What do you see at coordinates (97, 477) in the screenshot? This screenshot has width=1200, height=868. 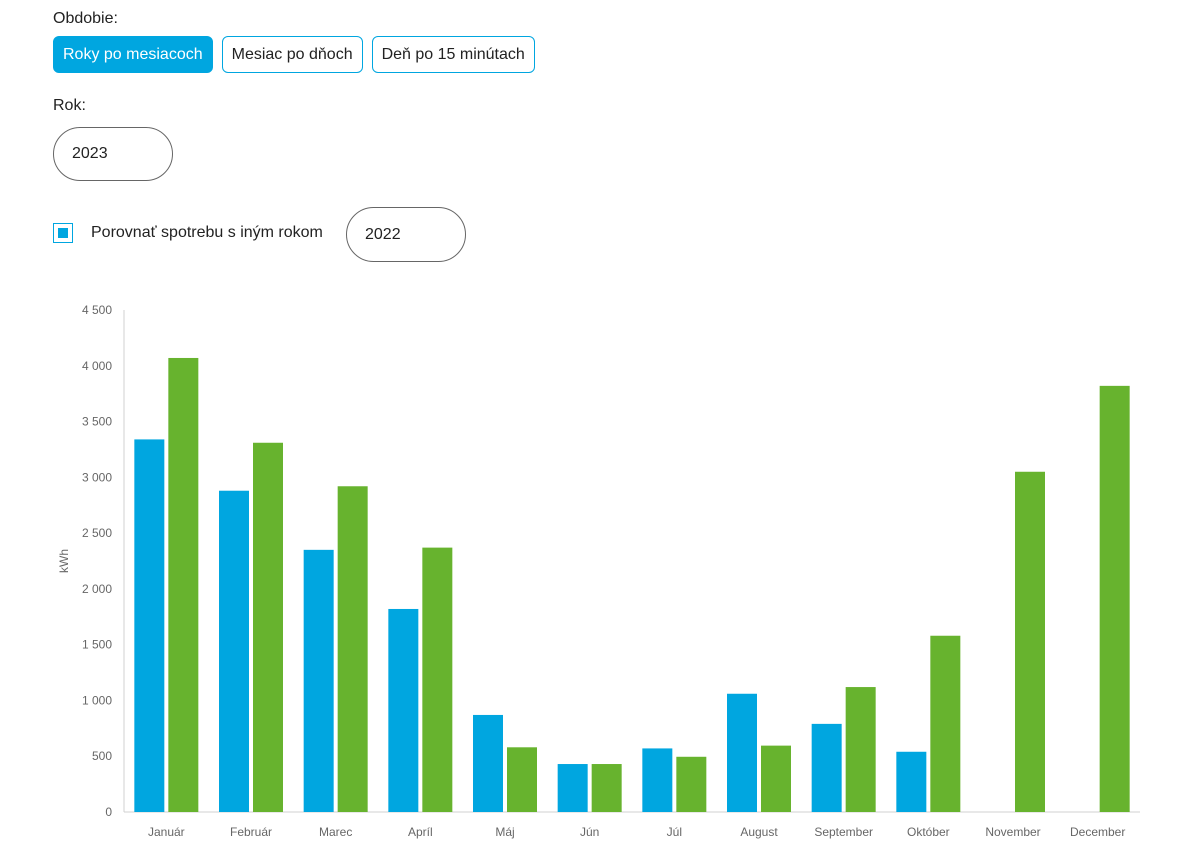 I see `y-tick-label: 3 000` at bounding box center [97, 477].